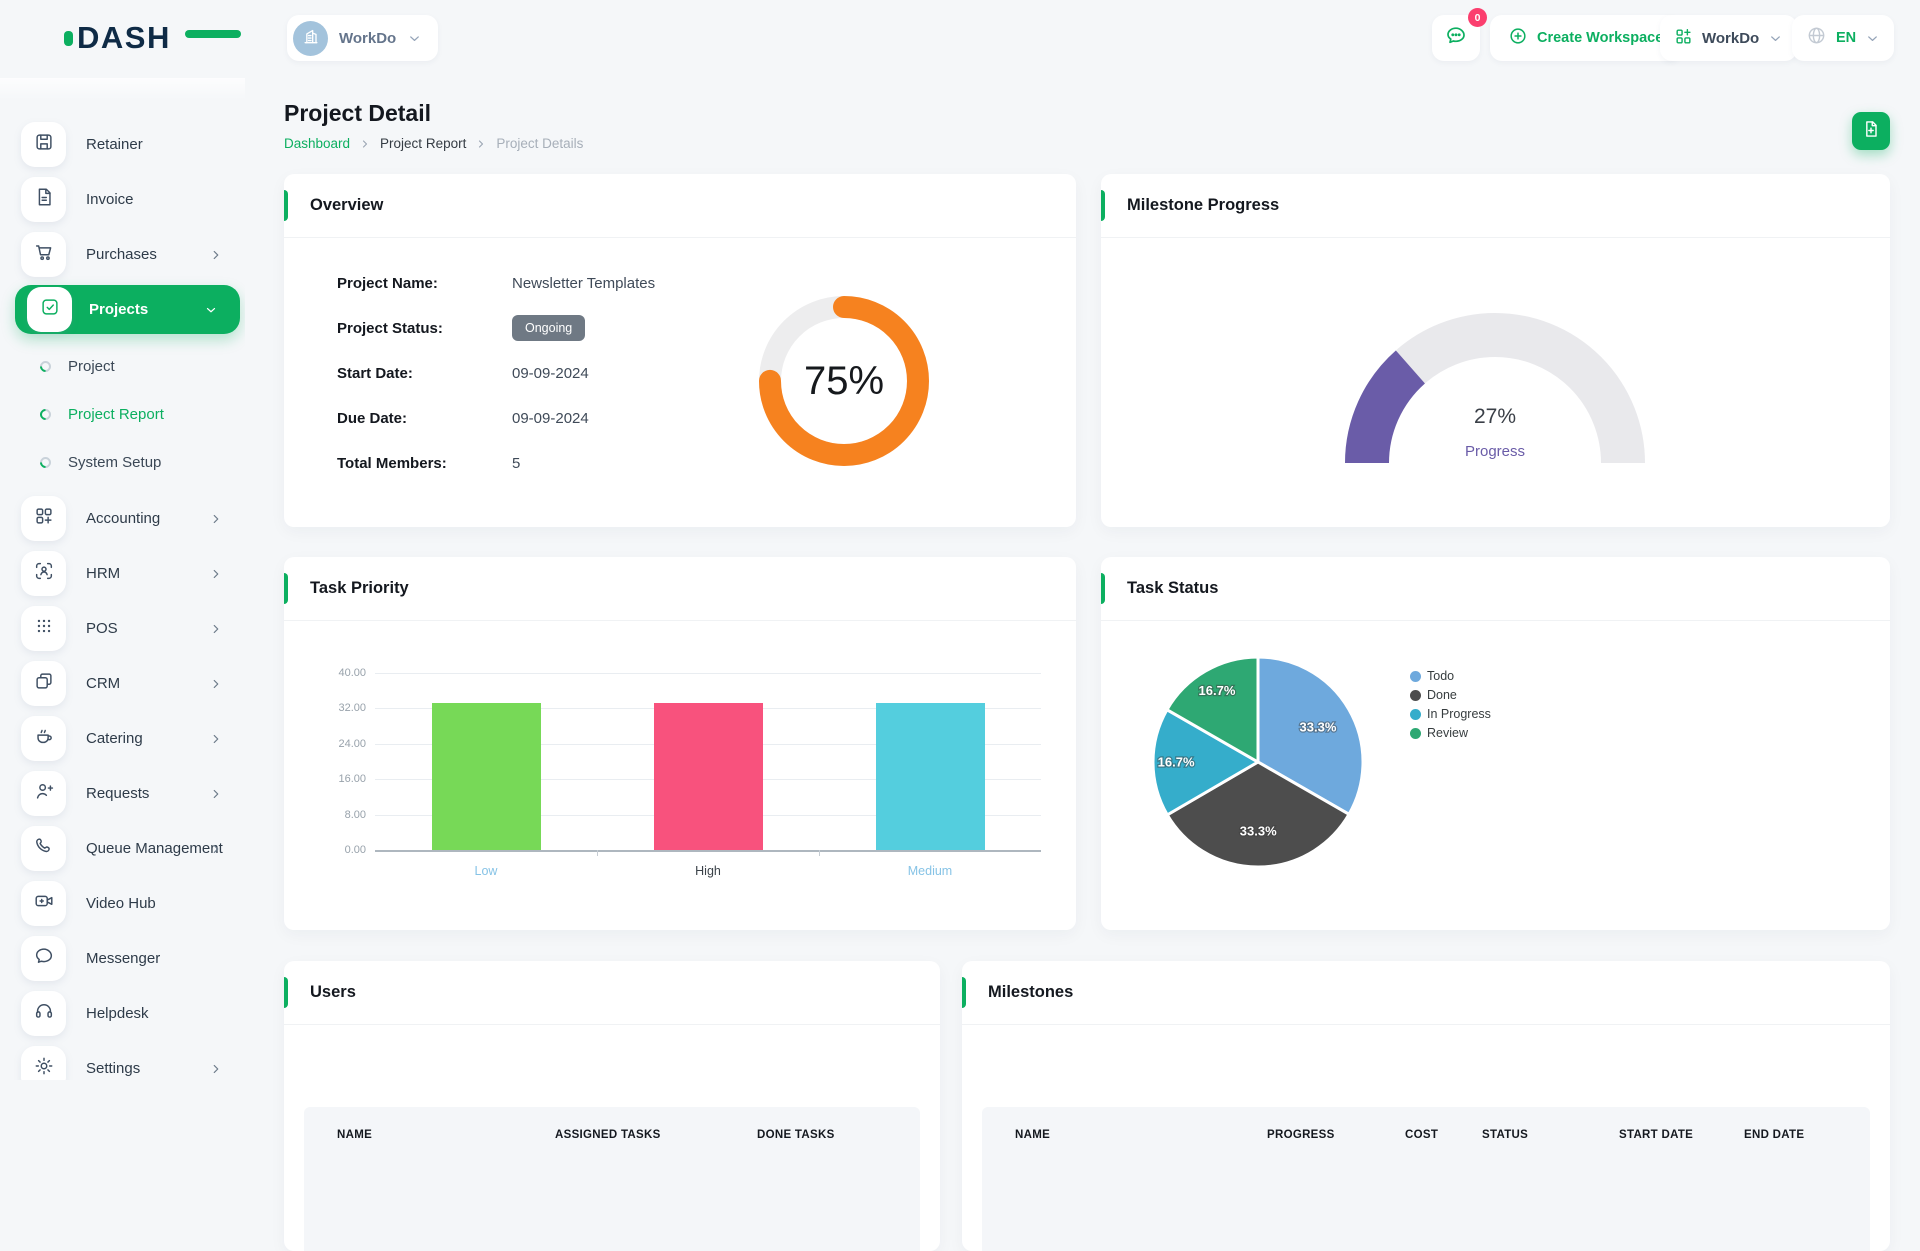 This screenshot has height=1251, width=1920. I want to click on users-column-header: ASSIGNED TASKS, so click(608, 1135).